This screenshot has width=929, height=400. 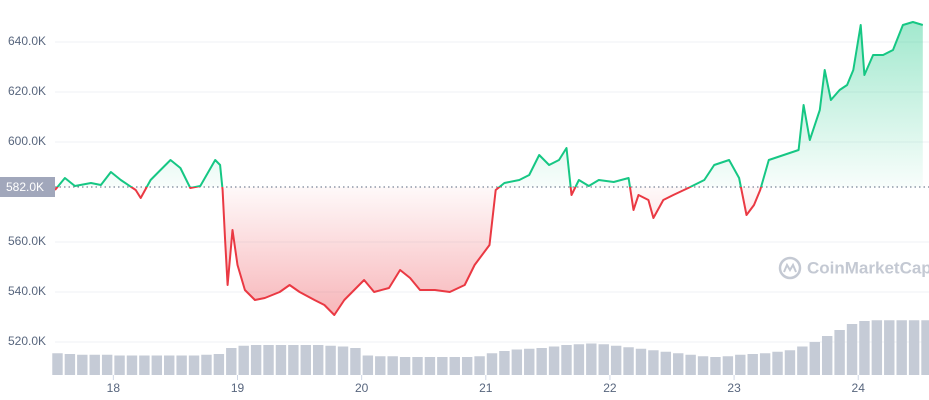 I want to click on baseline-label-box, so click(x=27, y=187).